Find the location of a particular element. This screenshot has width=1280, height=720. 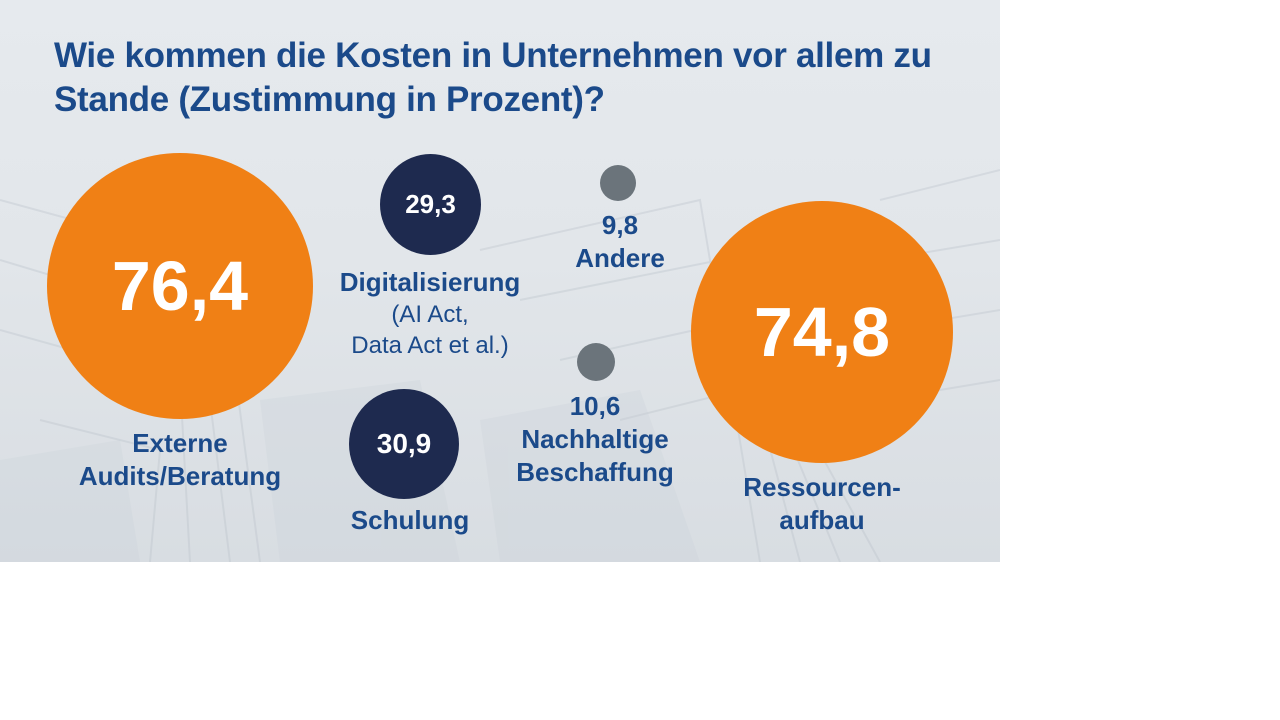

value-label: 74,8 is located at coordinates (822, 332).